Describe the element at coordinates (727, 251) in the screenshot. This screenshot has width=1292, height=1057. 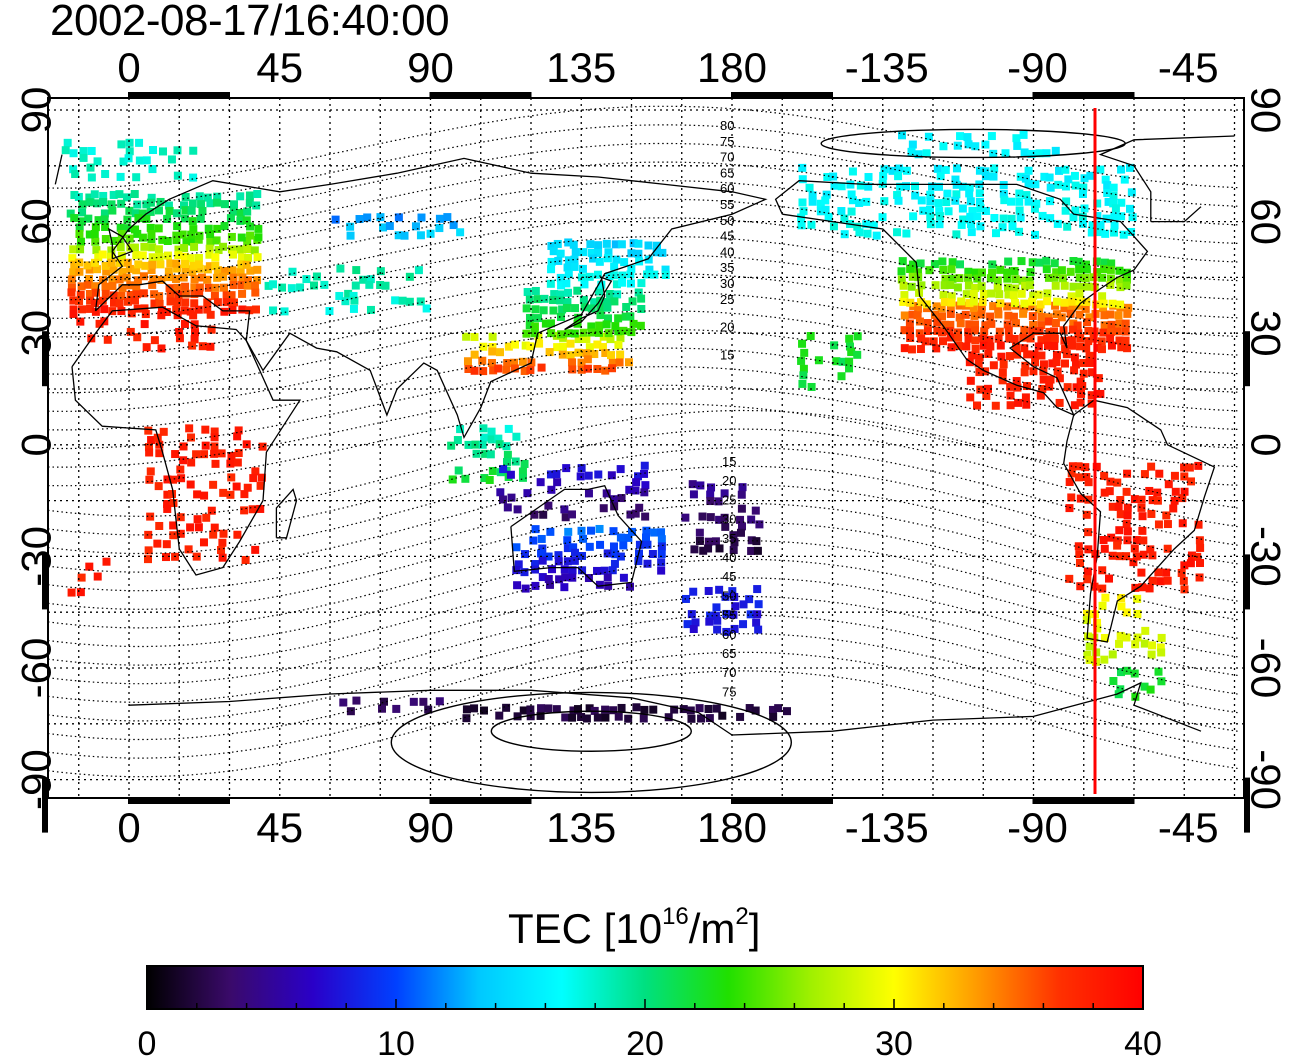
I see `contour-value-label: 40` at that location.